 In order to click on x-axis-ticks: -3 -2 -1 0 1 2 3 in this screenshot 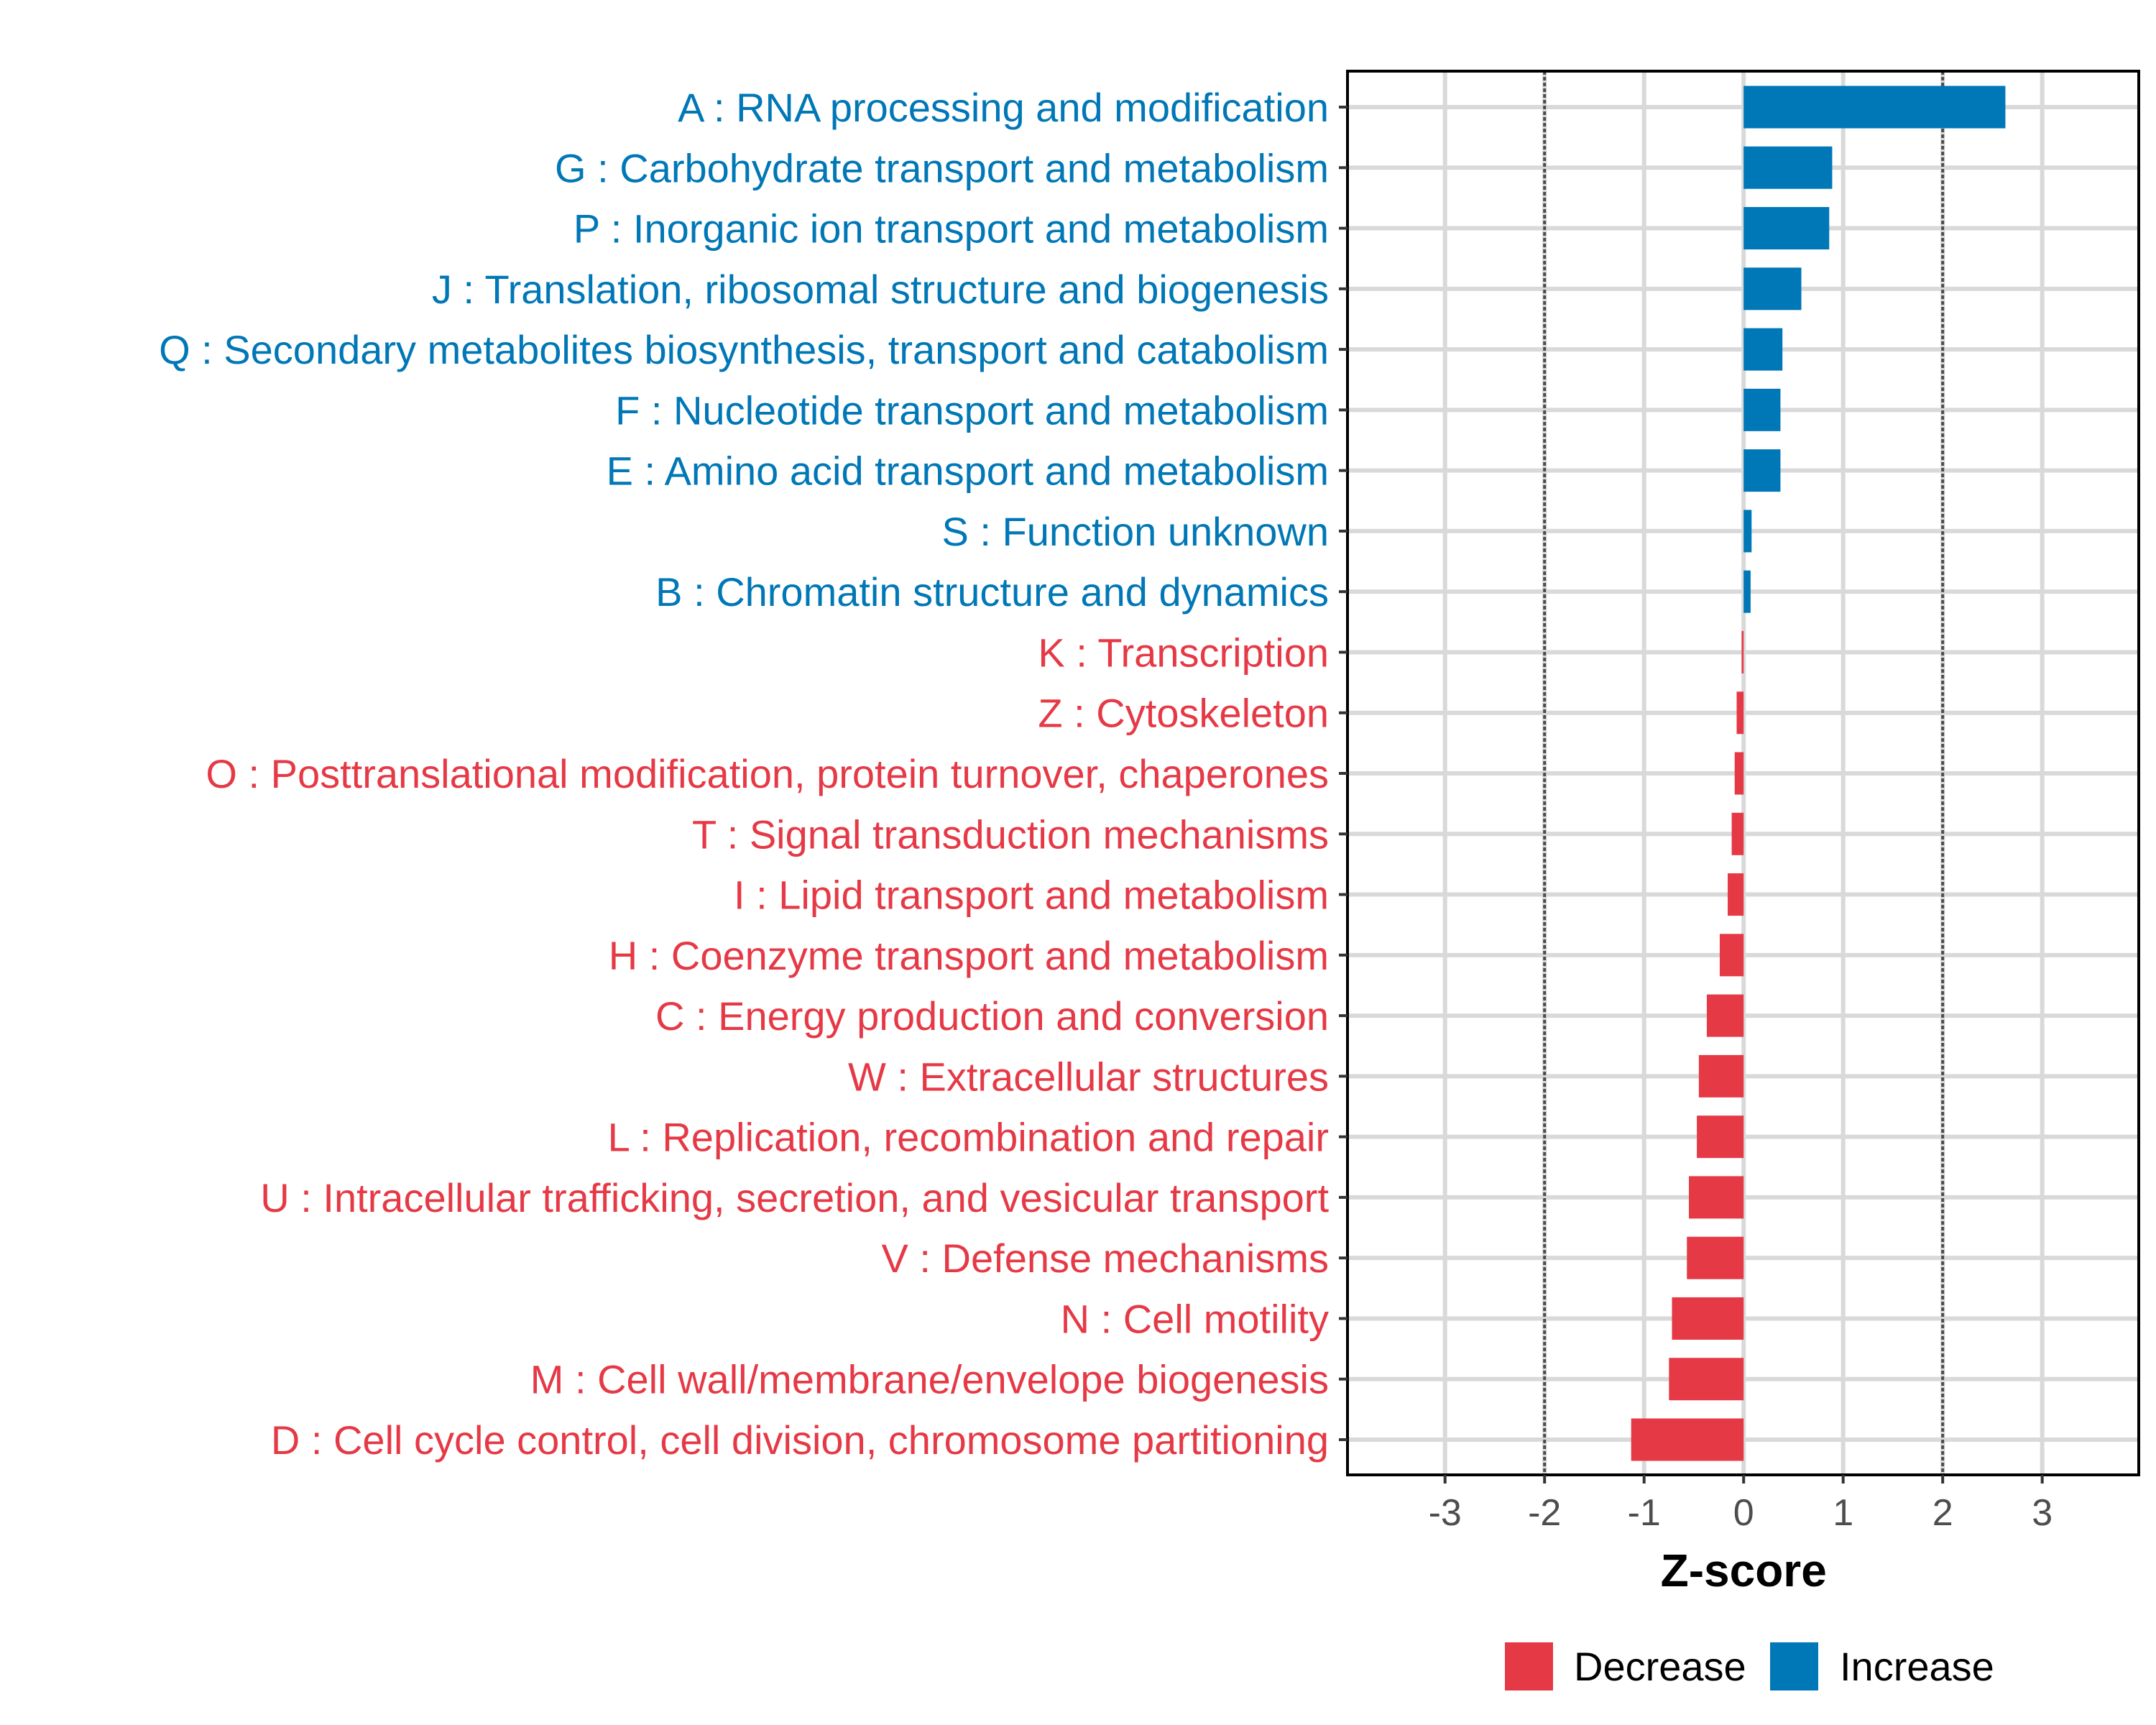, I will do `click(1741, 1504)`.